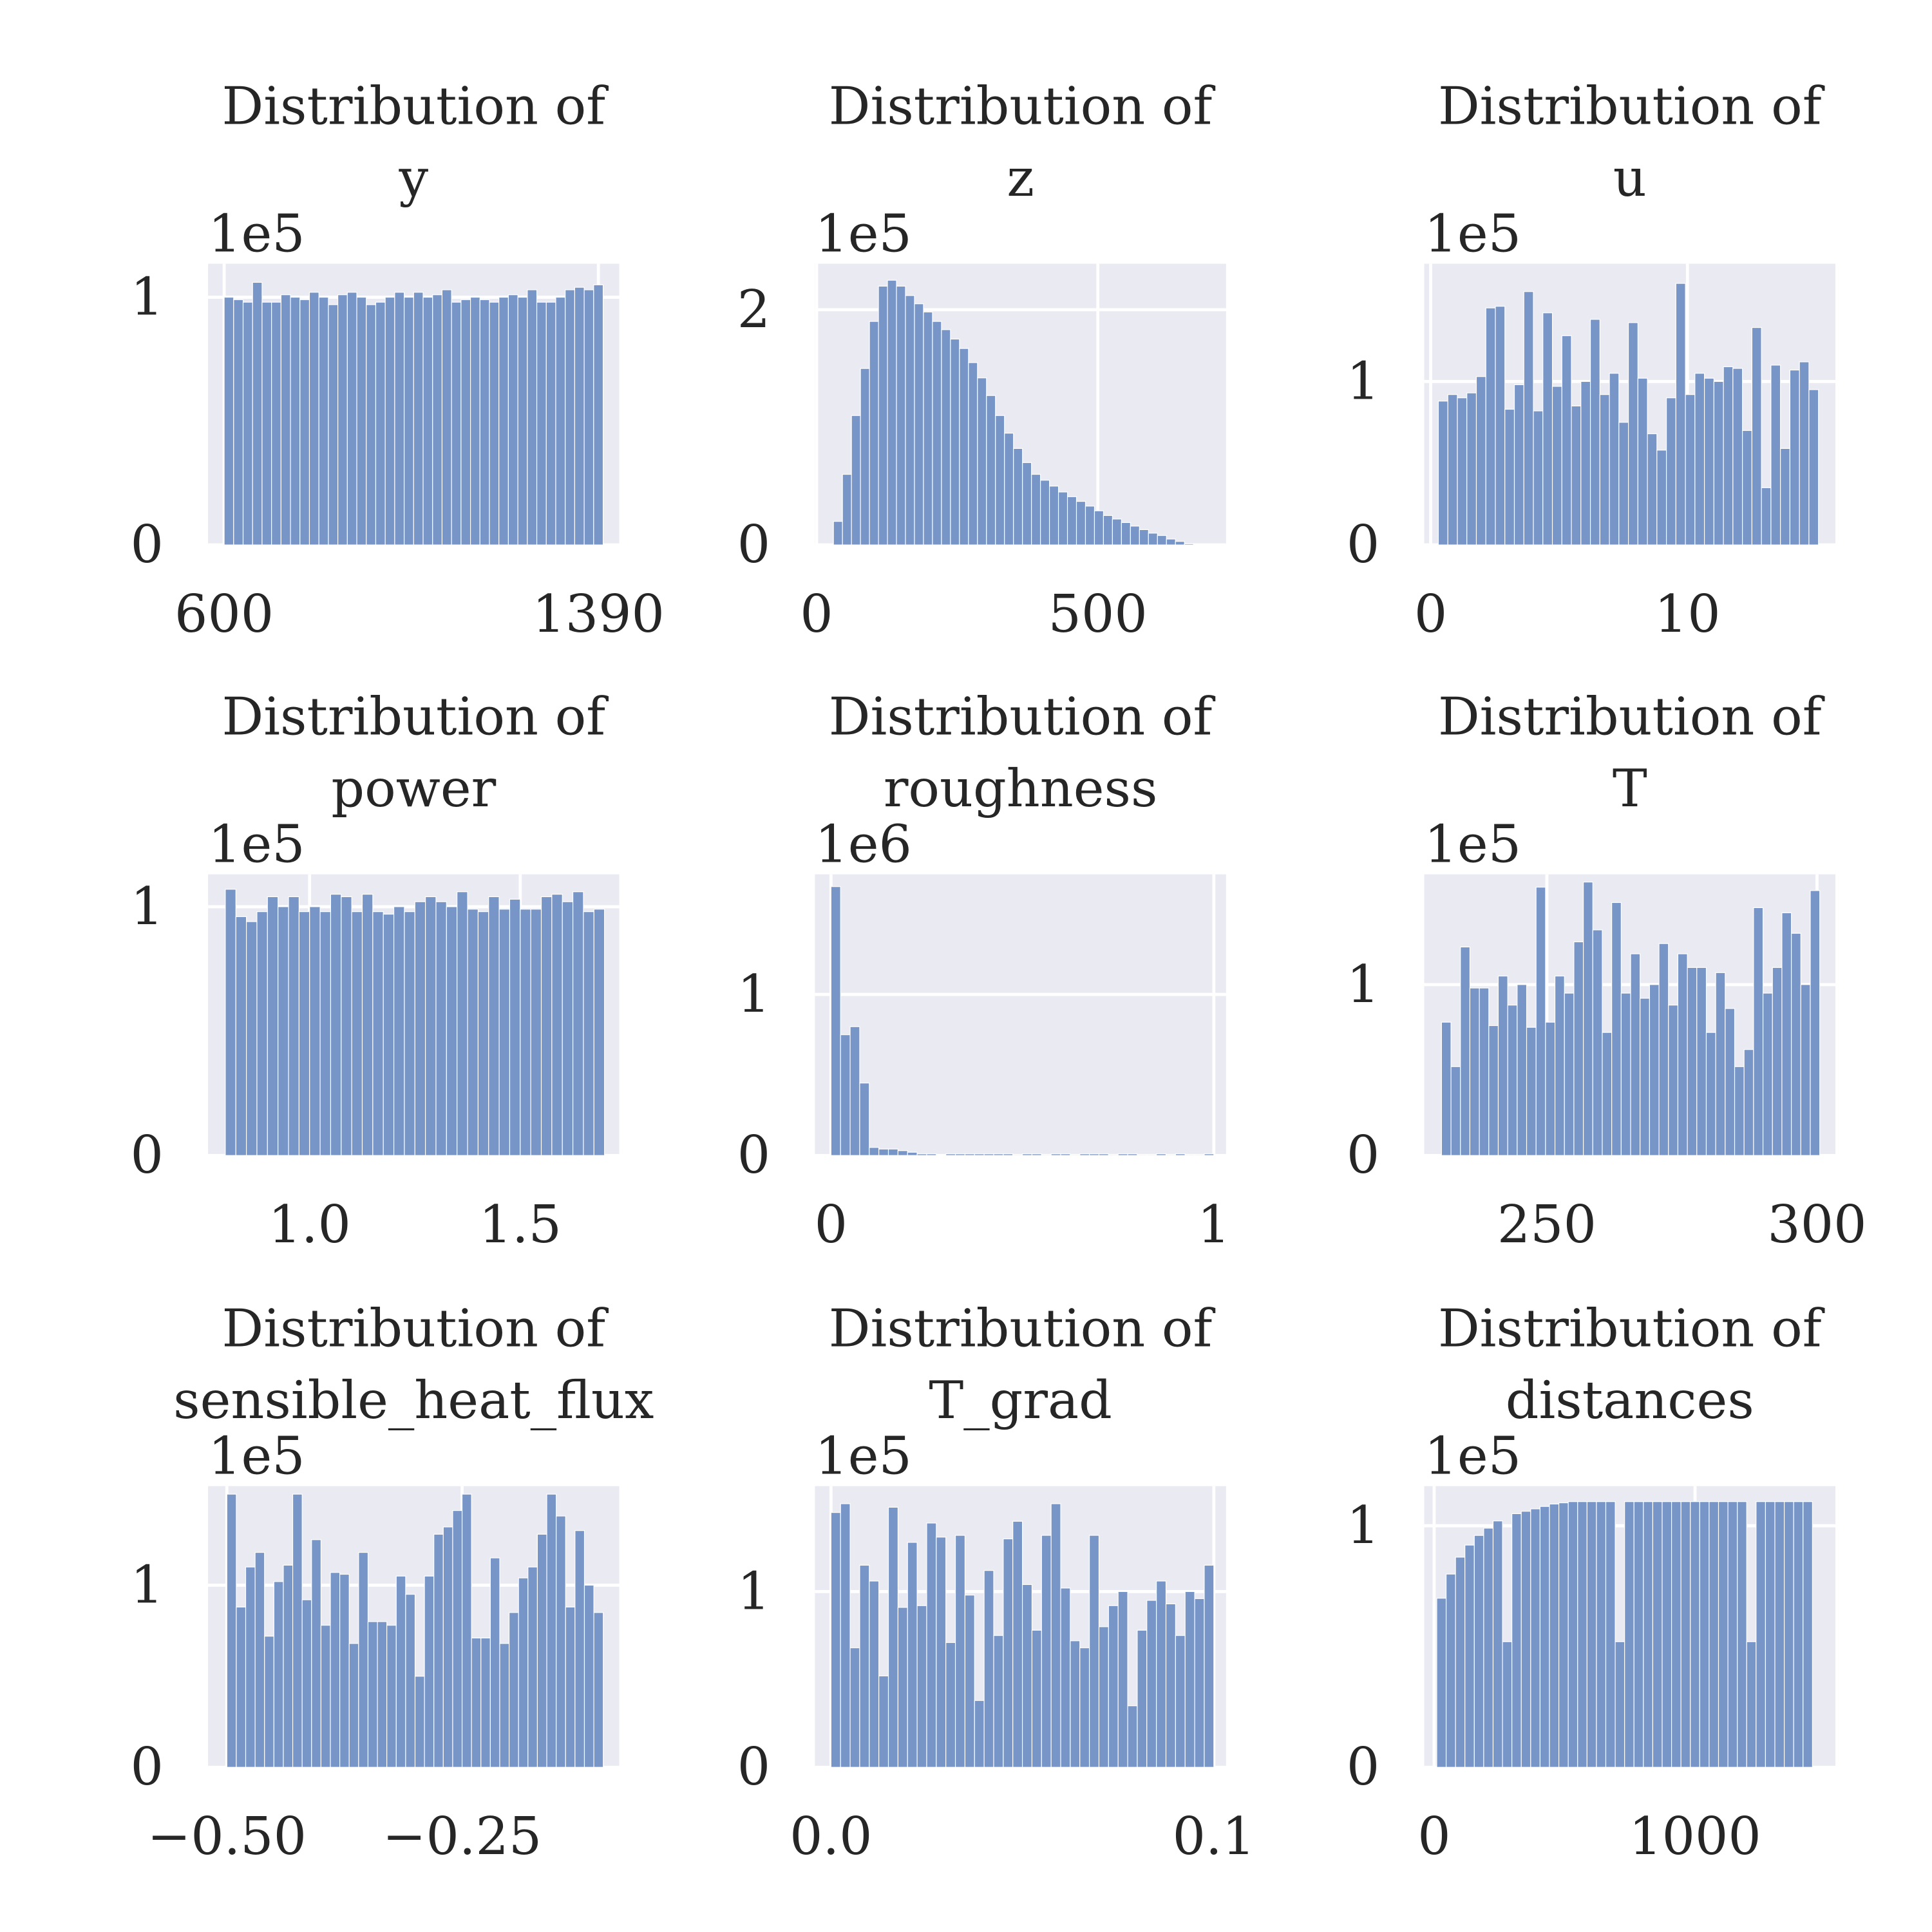 The image size is (1932, 1932). What do you see at coordinates (1213, 1225) in the screenshot?
I see `x-tick-label: 1` at bounding box center [1213, 1225].